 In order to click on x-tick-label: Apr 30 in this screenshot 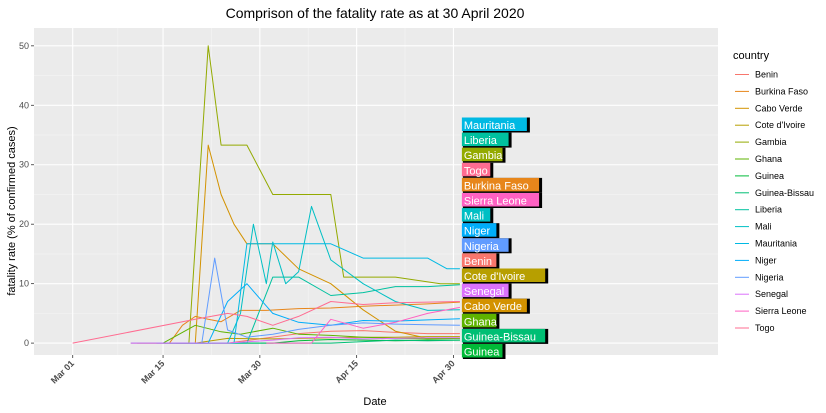, I will do `click(443, 371)`.